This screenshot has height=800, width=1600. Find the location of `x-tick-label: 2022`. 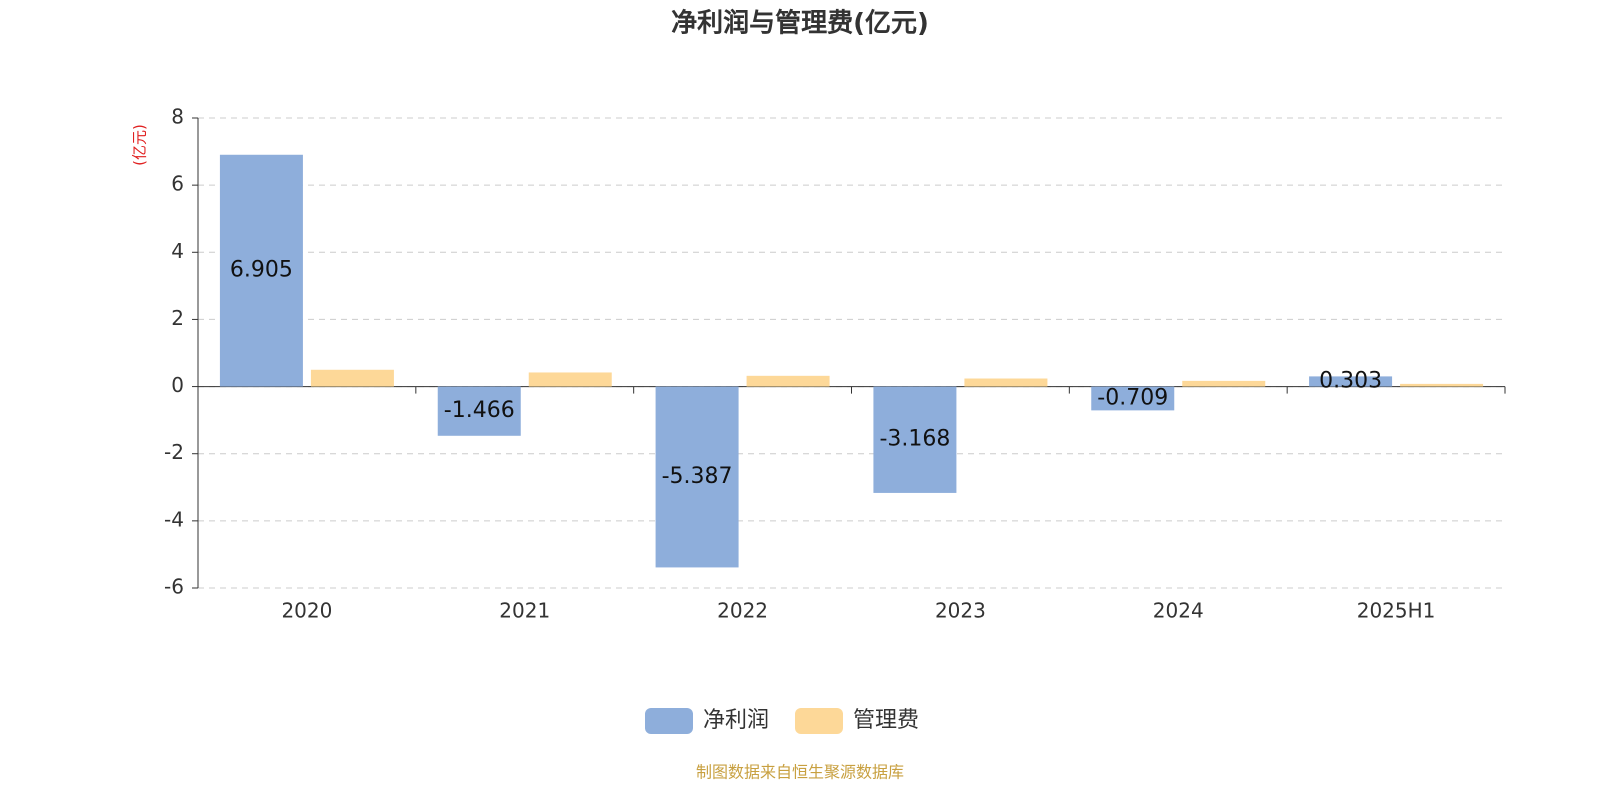

x-tick-label: 2022 is located at coordinates (742, 611).